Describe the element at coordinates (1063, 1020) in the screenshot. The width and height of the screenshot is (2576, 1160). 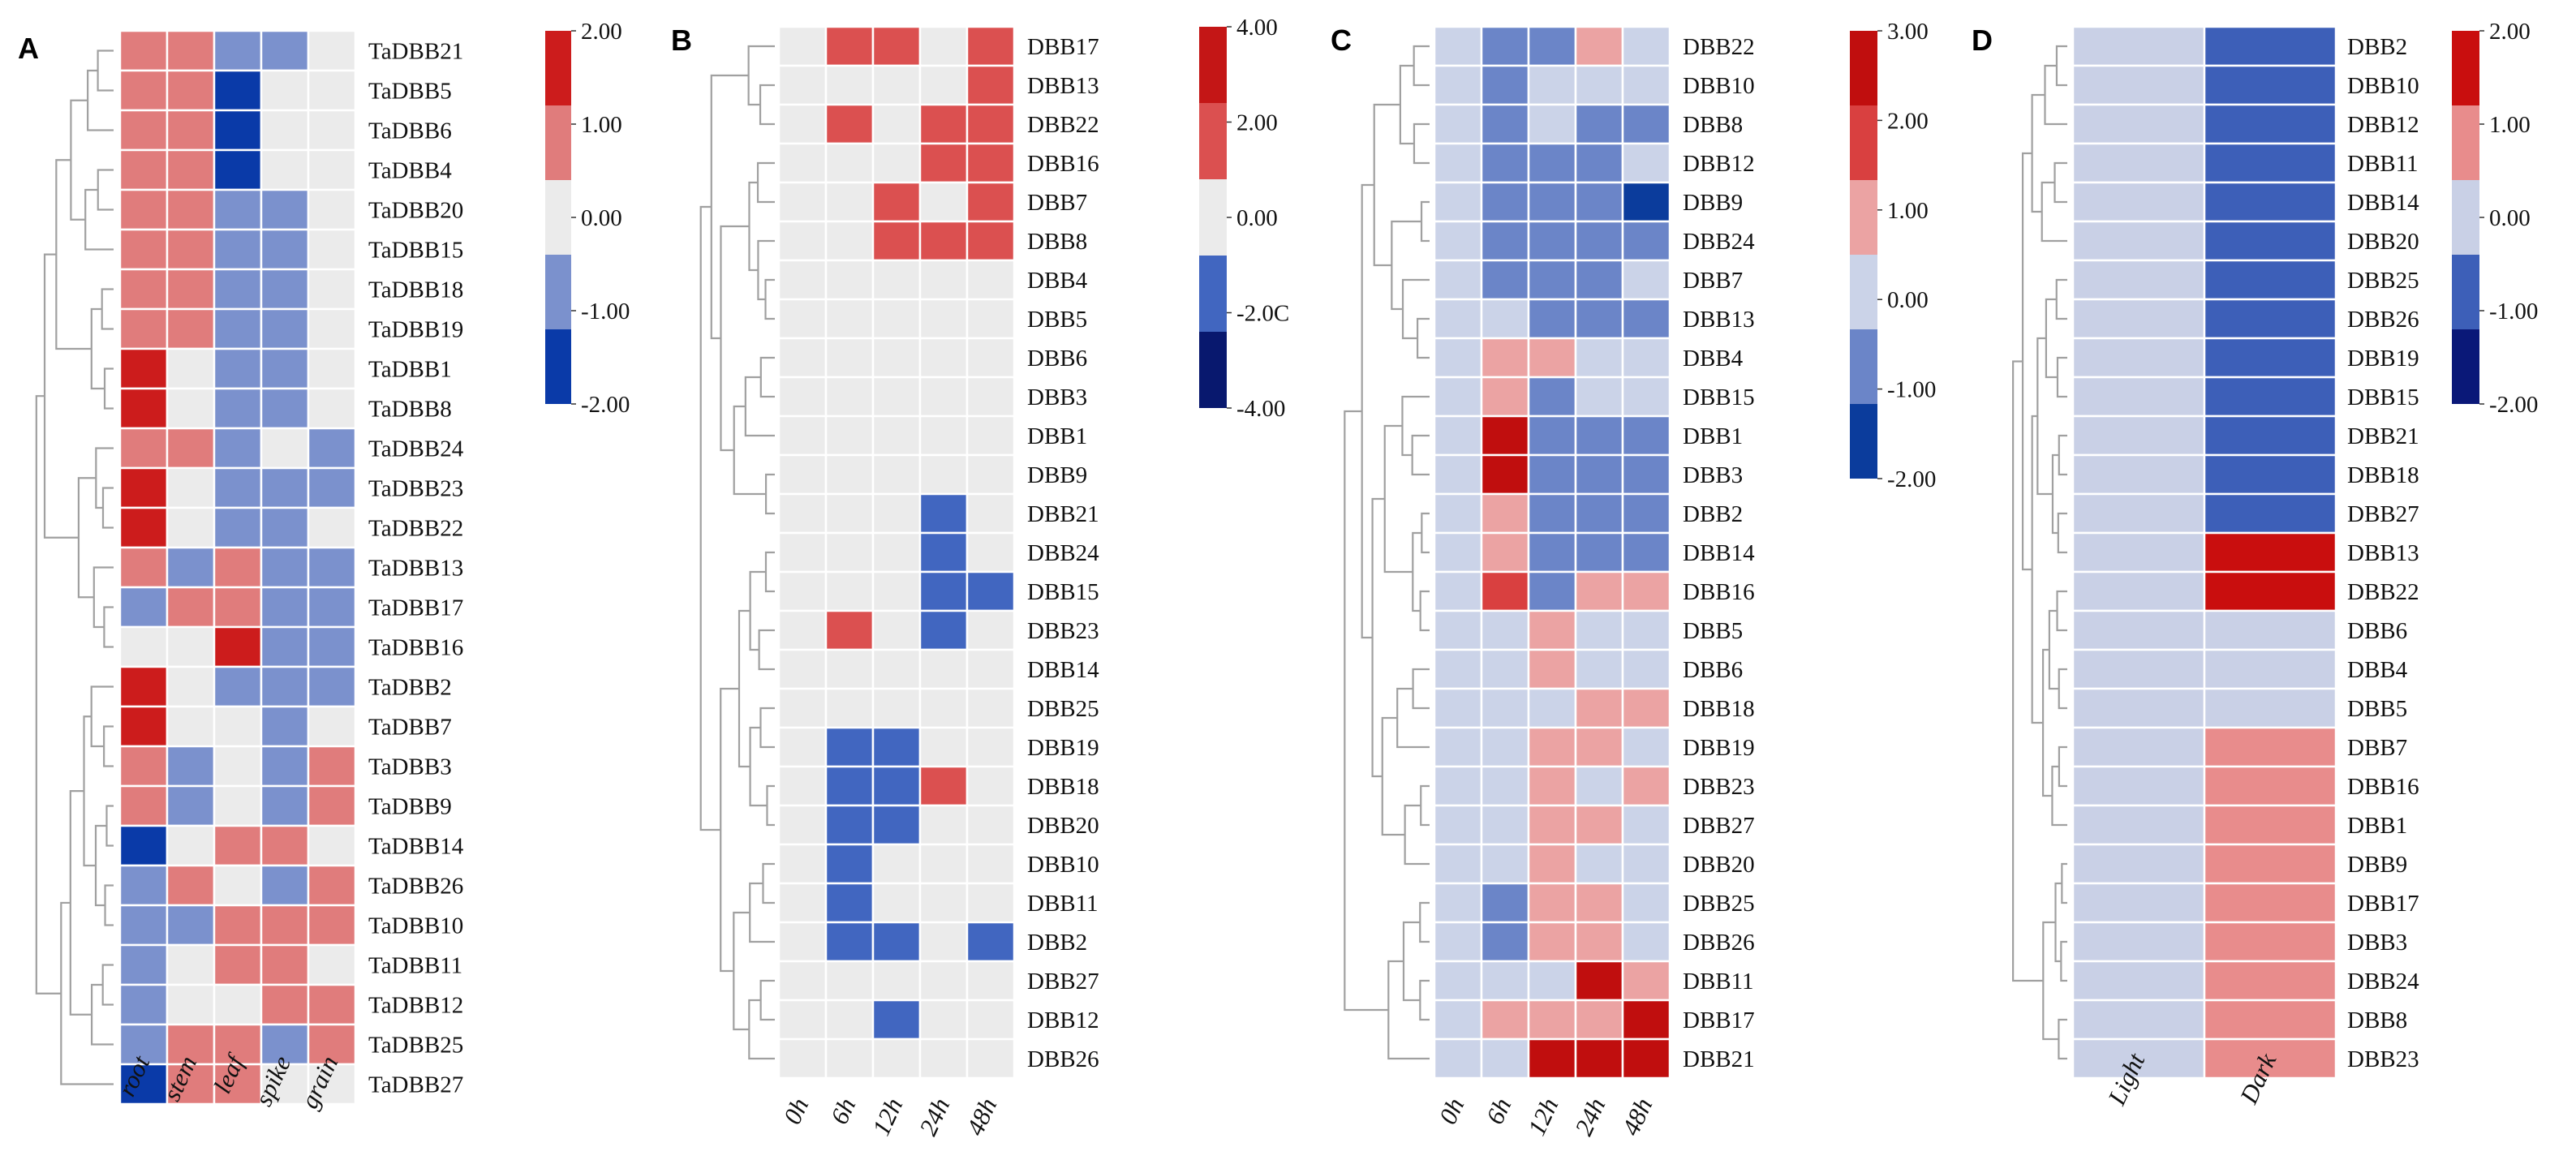
I see `row-label: DBB12` at that location.